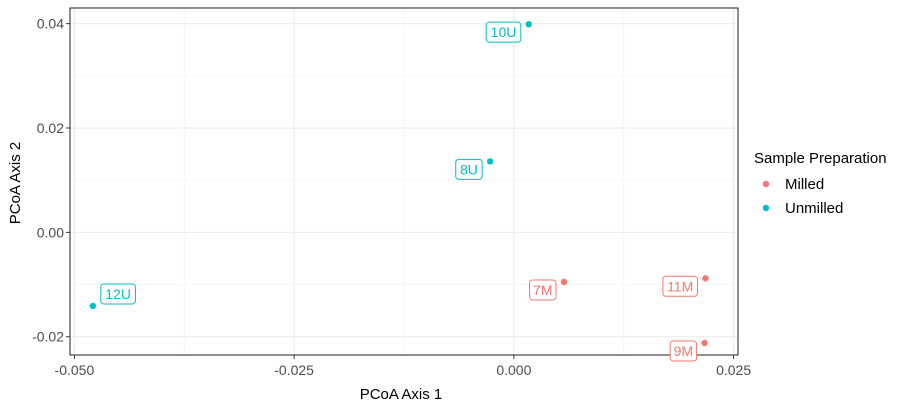 The width and height of the screenshot is (909, 409). Describe the element at coordinates (75, 370) in the screenshot. I see `x-tick-label: -0.050` at that location.